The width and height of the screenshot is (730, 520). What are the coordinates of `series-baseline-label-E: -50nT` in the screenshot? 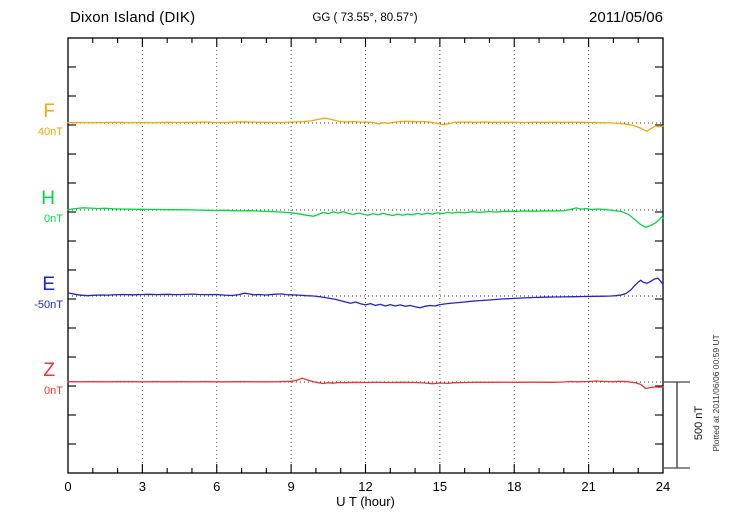 It's located at (48, 305).